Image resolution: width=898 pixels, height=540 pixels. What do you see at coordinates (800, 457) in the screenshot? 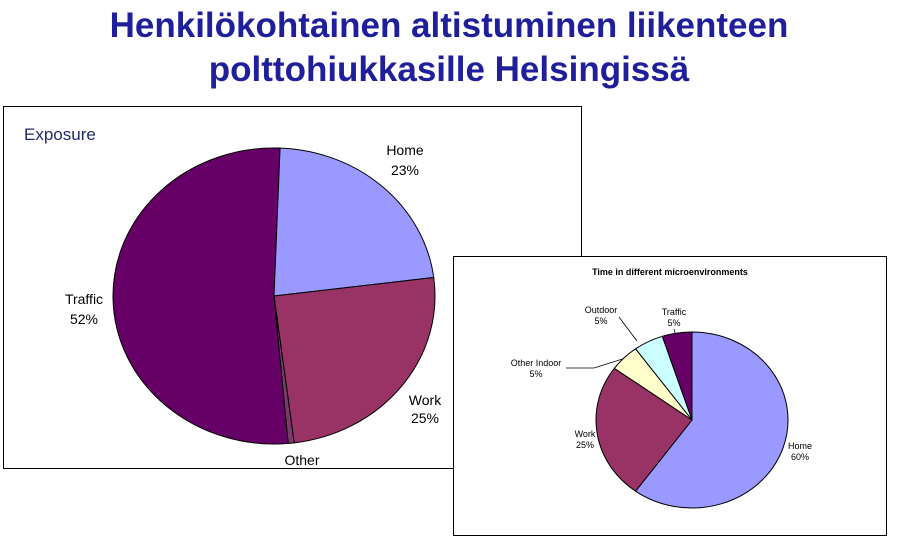
I see `pie2-label-home-value: 60%` at bounding box center [800, 457].